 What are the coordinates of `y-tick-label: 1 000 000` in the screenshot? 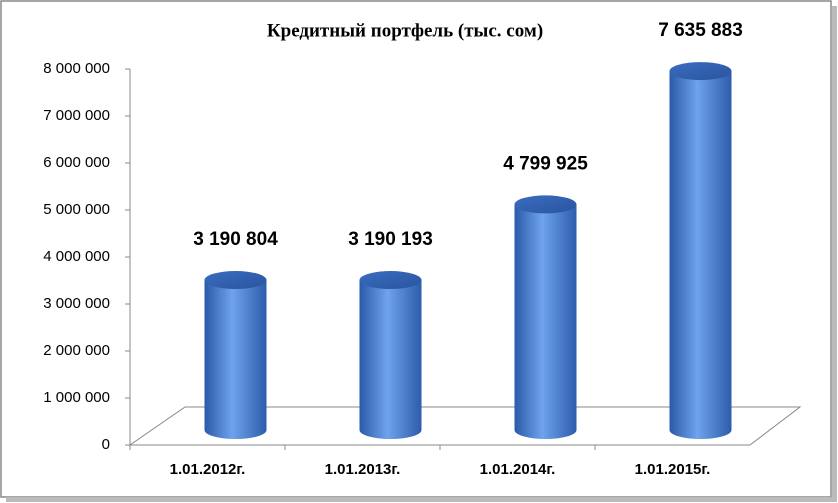 It's located at (76, 397).